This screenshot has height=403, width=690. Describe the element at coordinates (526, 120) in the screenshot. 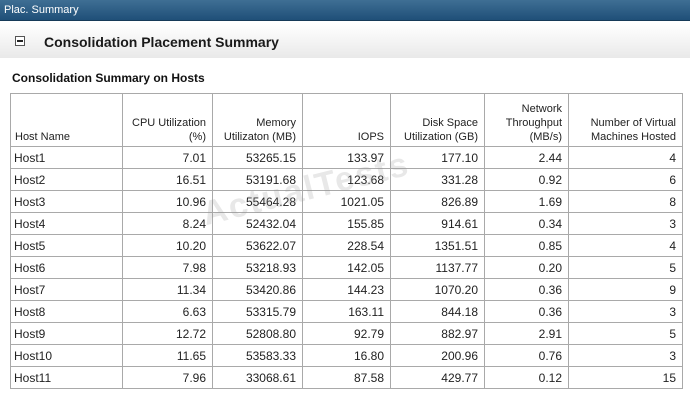

I see `column-header-network: Network Throughput (MB/s)` at that location.